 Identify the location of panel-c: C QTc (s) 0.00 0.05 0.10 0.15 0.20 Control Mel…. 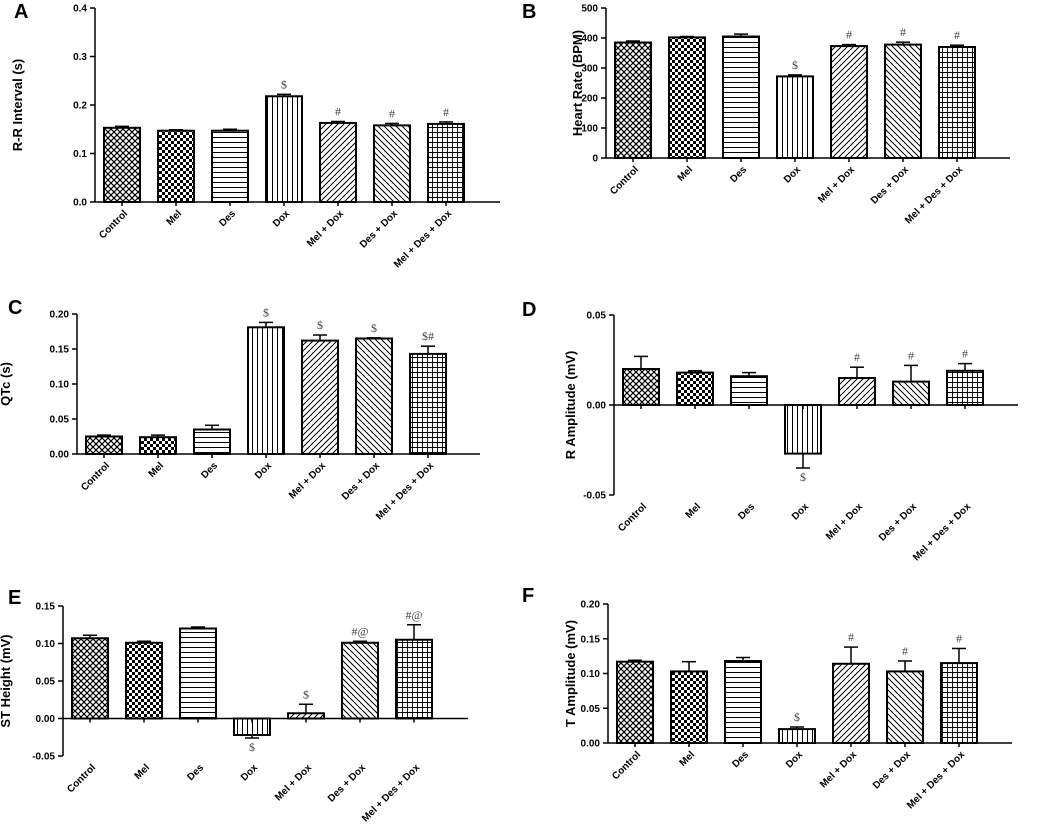
(240, 409).